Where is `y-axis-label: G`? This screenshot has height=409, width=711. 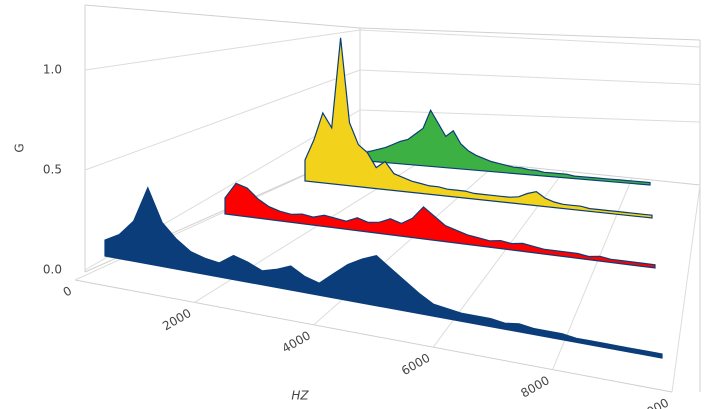
y-axis-label: G is located at coordinates (20, 147).